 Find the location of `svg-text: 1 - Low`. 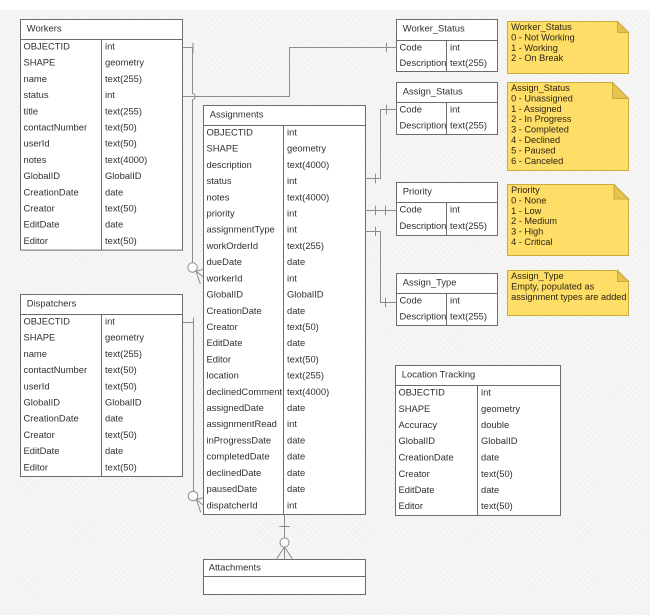

svg-text: 1 - Low is located at coordinates (526, 211).